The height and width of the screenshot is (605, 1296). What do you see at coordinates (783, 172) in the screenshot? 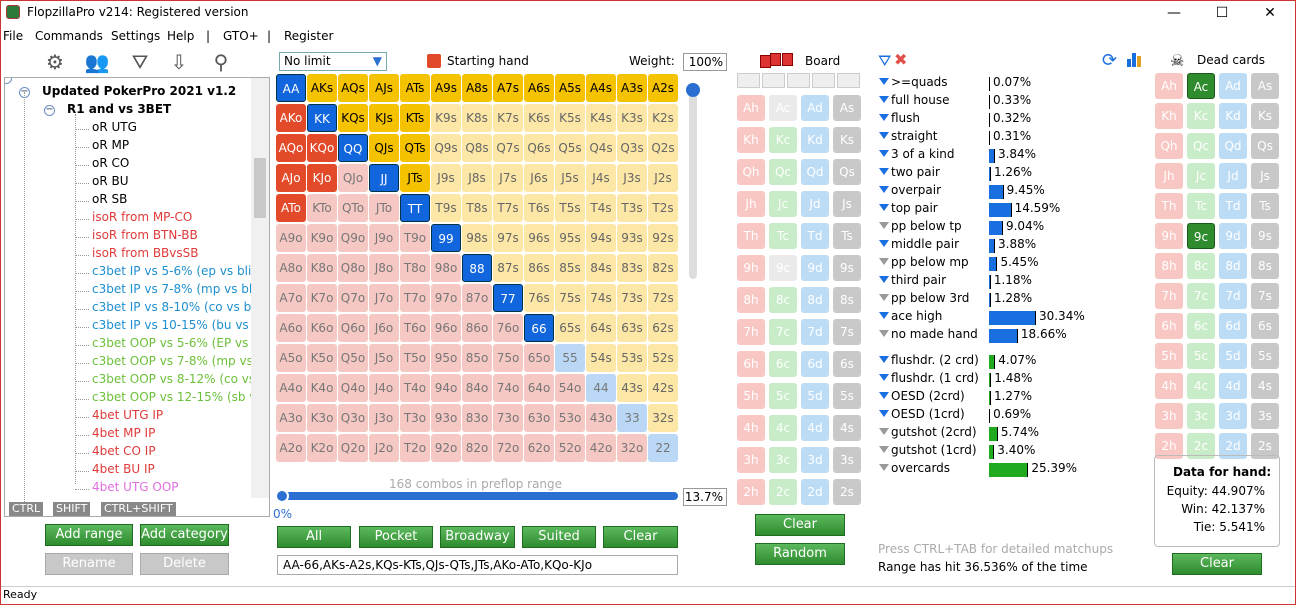
I see `board-card: Qc` at bounding box center [783, 172].